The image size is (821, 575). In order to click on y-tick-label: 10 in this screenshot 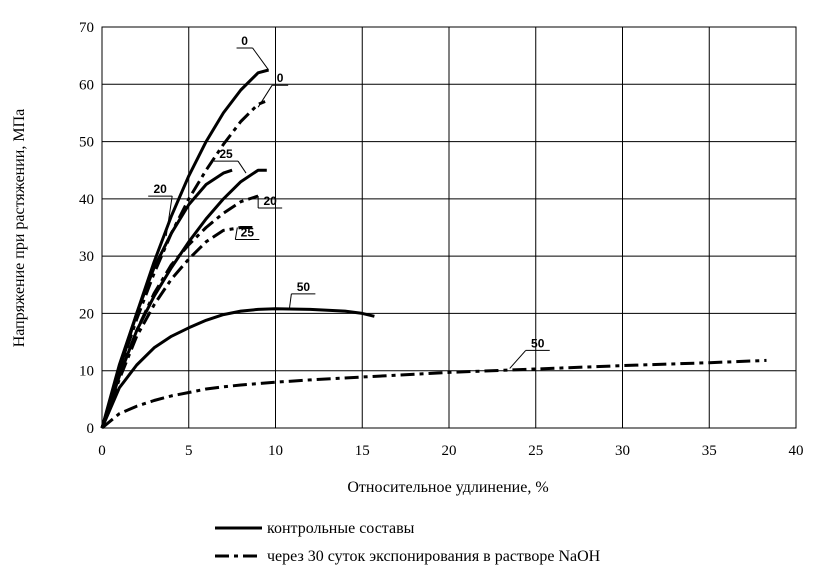, I will do `click(86, 372)`.